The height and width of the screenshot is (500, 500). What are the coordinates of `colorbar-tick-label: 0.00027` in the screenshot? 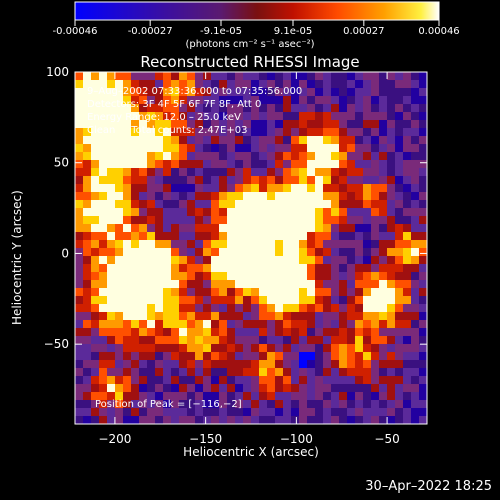 It's located at (364, 31).